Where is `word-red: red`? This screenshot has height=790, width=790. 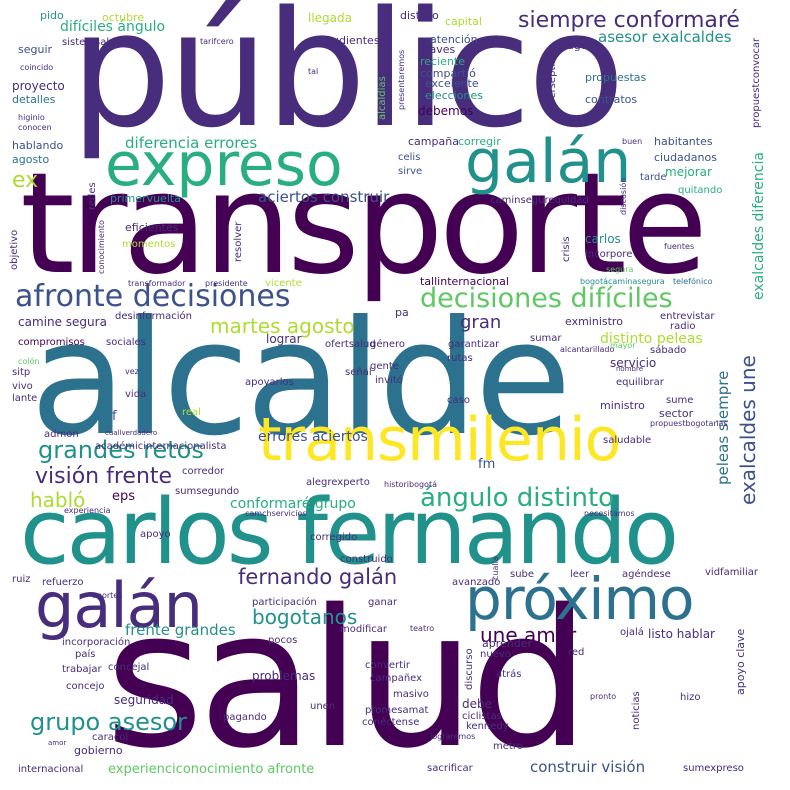
word-red: red is located at coordinates (576, 652).